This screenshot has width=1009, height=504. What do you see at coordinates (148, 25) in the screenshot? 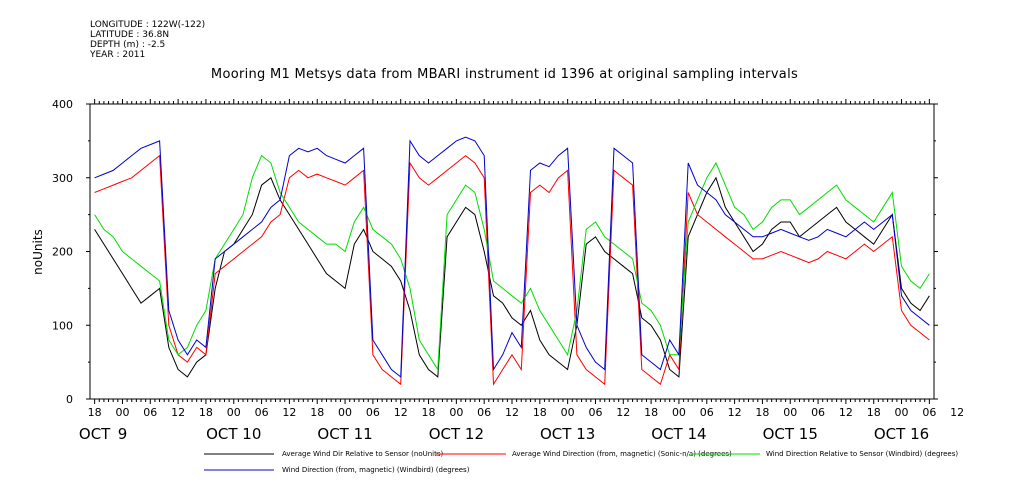
I see `longitude-text: LONGITUDE : 122W(-122)` at bounding box center [148, 25].